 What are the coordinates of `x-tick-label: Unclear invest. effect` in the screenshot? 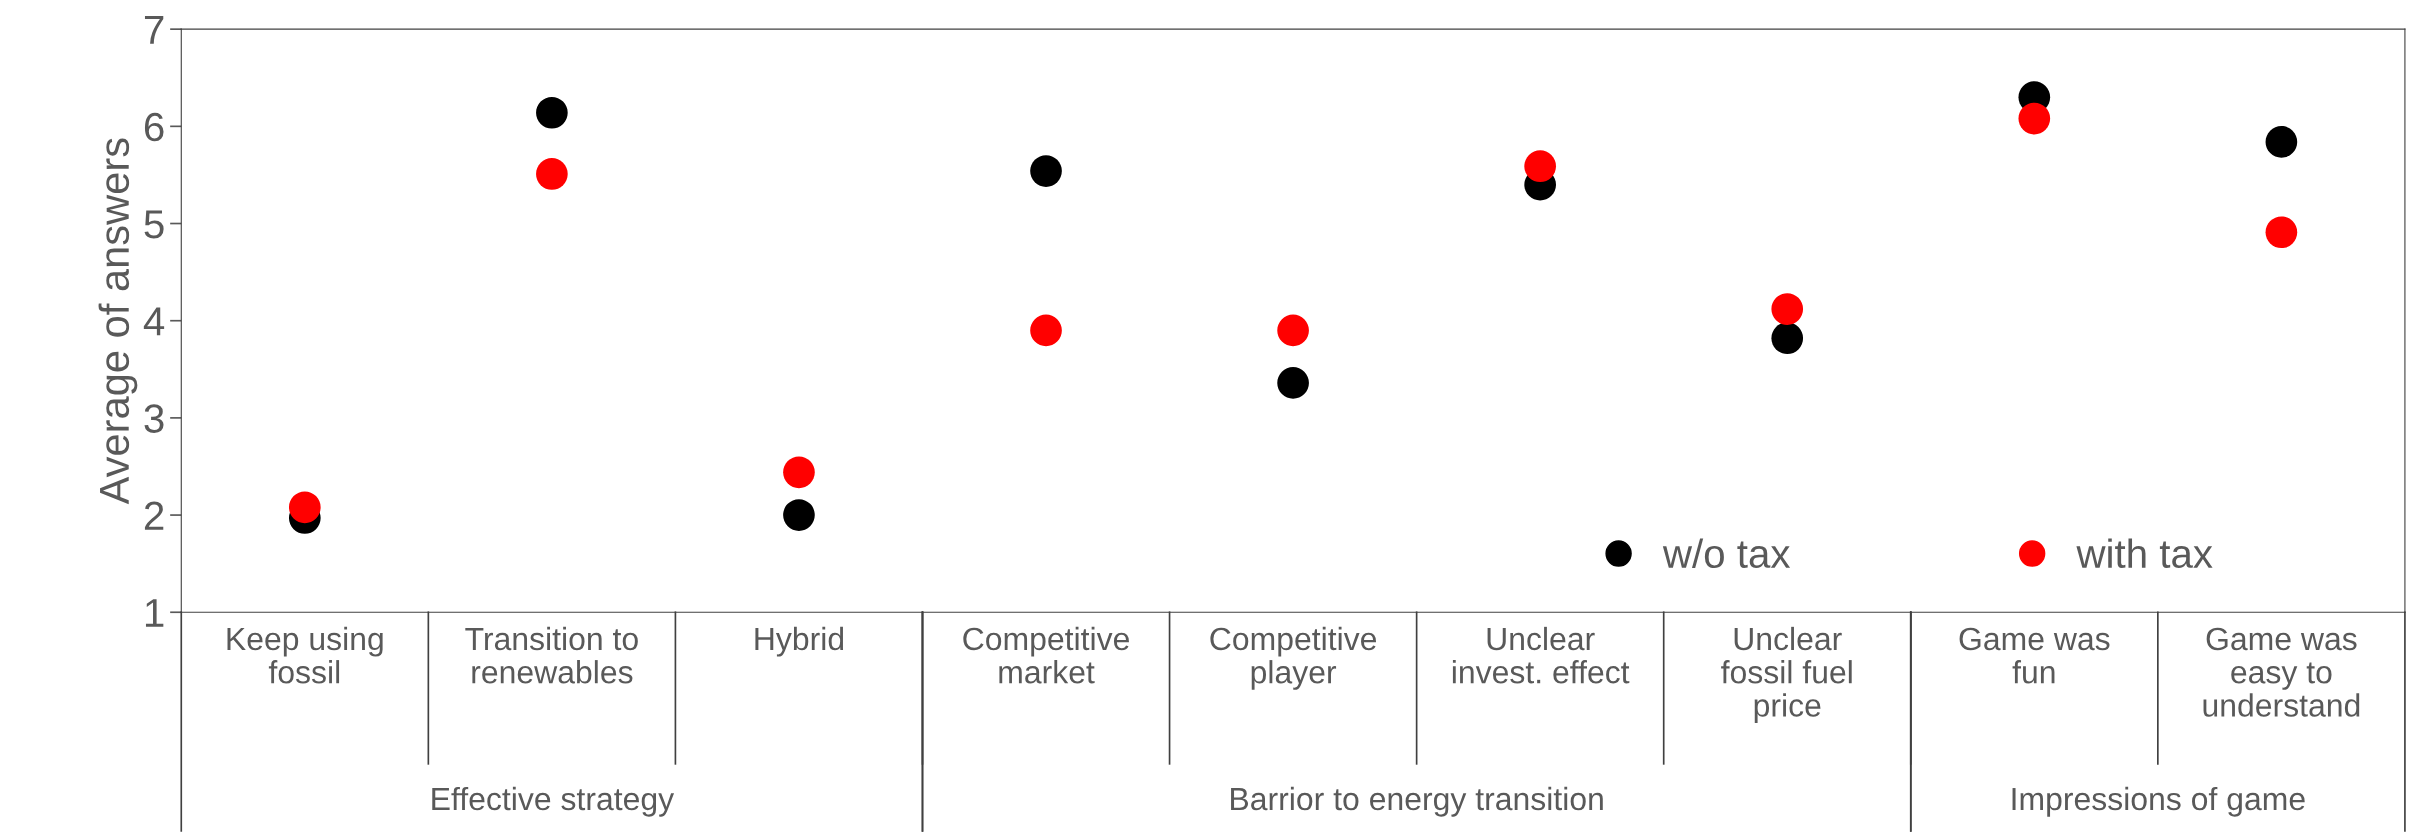 It's located at (1541, 655).